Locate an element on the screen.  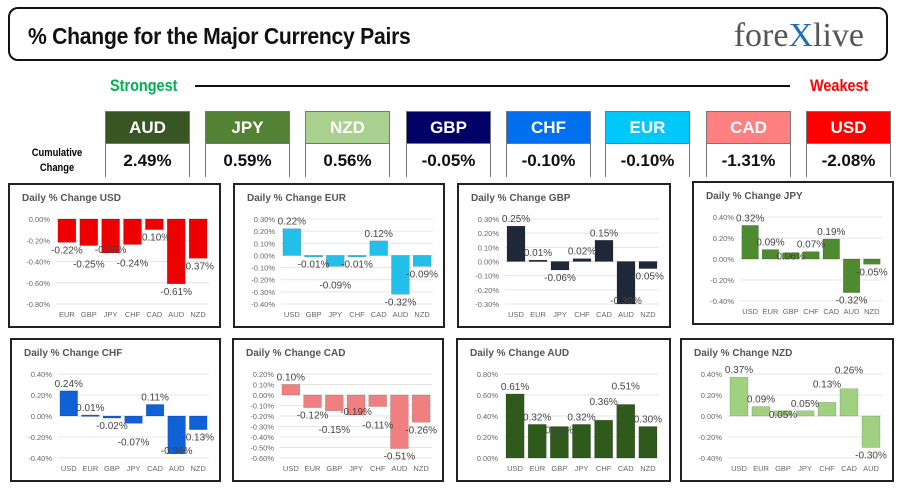
data-label: 0.05% is located at coordinates (783, 415).